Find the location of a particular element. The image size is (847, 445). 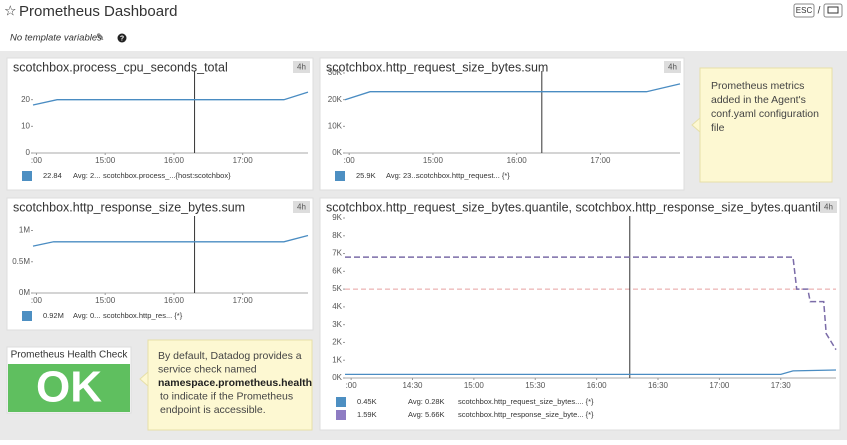

y-tick-label: 20K is located at coordinates (335, 99).